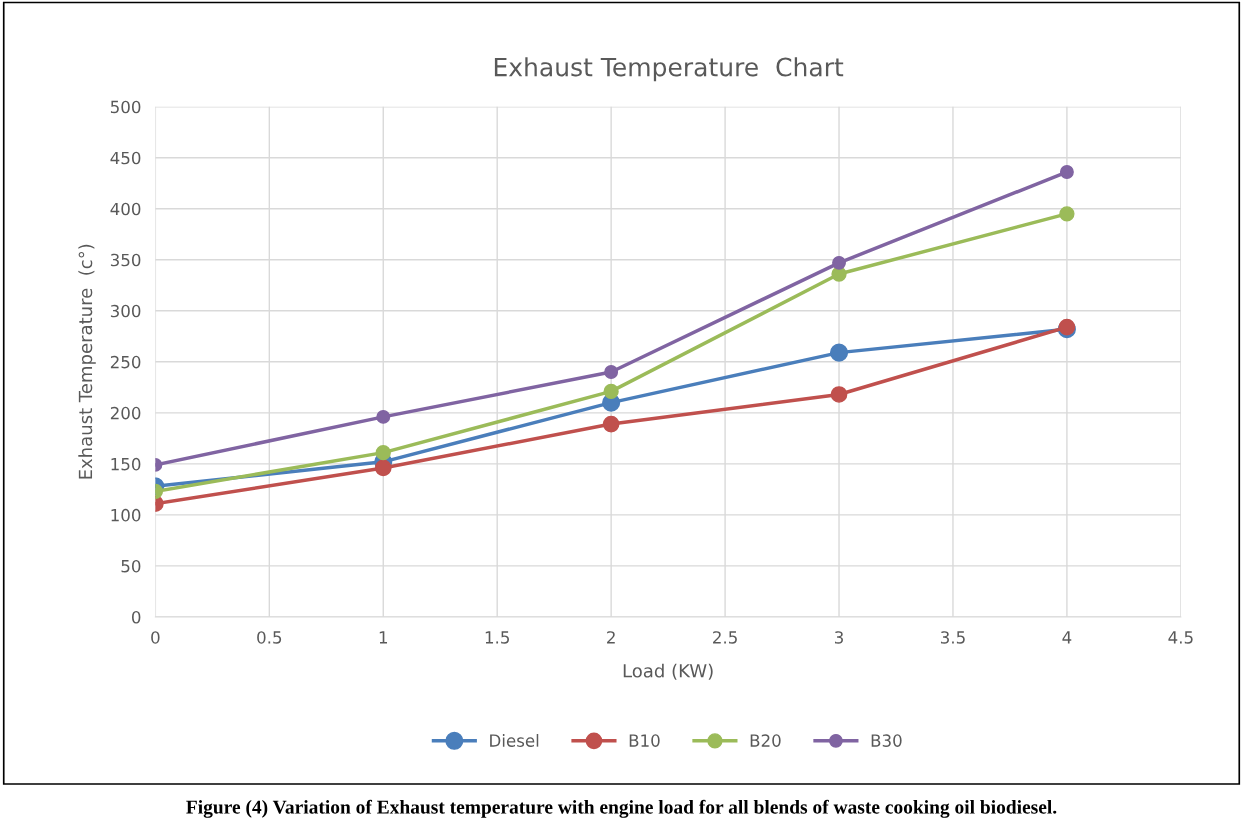 The image size is (1243, 827). I want to click on y-tick-label: 300, so click(125, 311).